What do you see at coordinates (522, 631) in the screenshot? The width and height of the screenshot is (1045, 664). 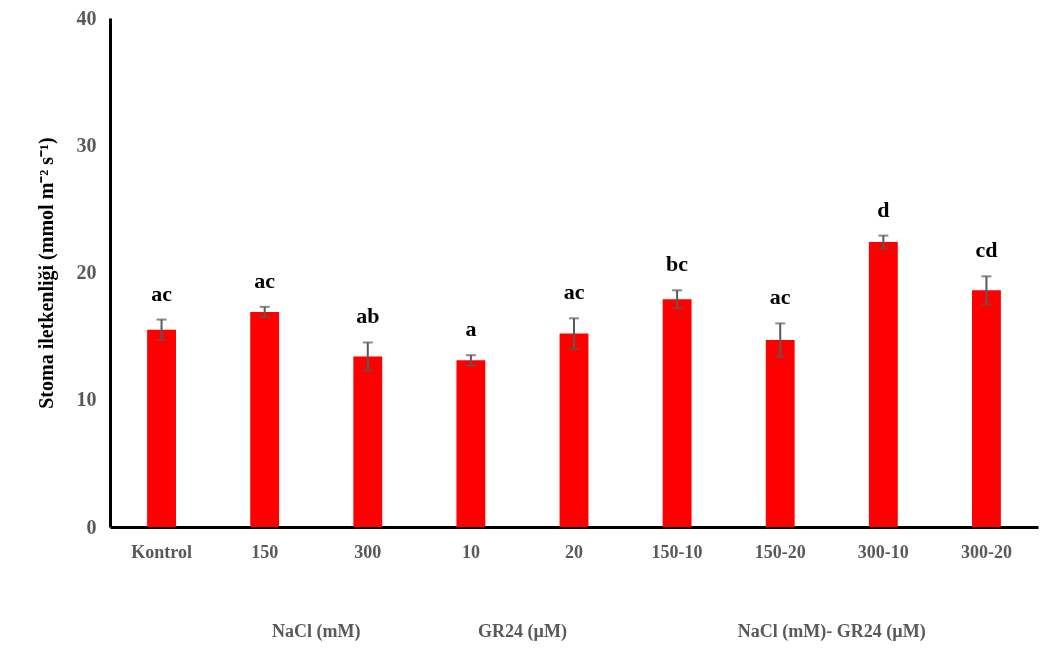 I see `text: GR24 (µM)` at bounding box center [522, 631].